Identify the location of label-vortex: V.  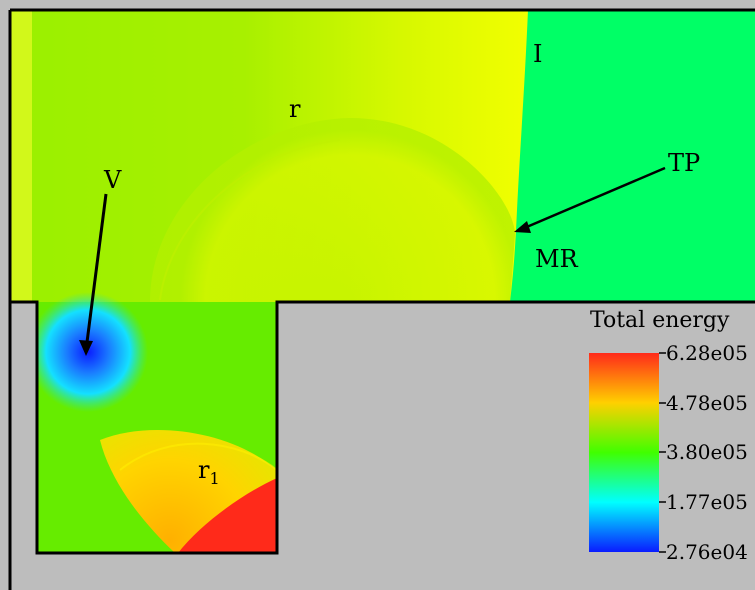
(112, 180).